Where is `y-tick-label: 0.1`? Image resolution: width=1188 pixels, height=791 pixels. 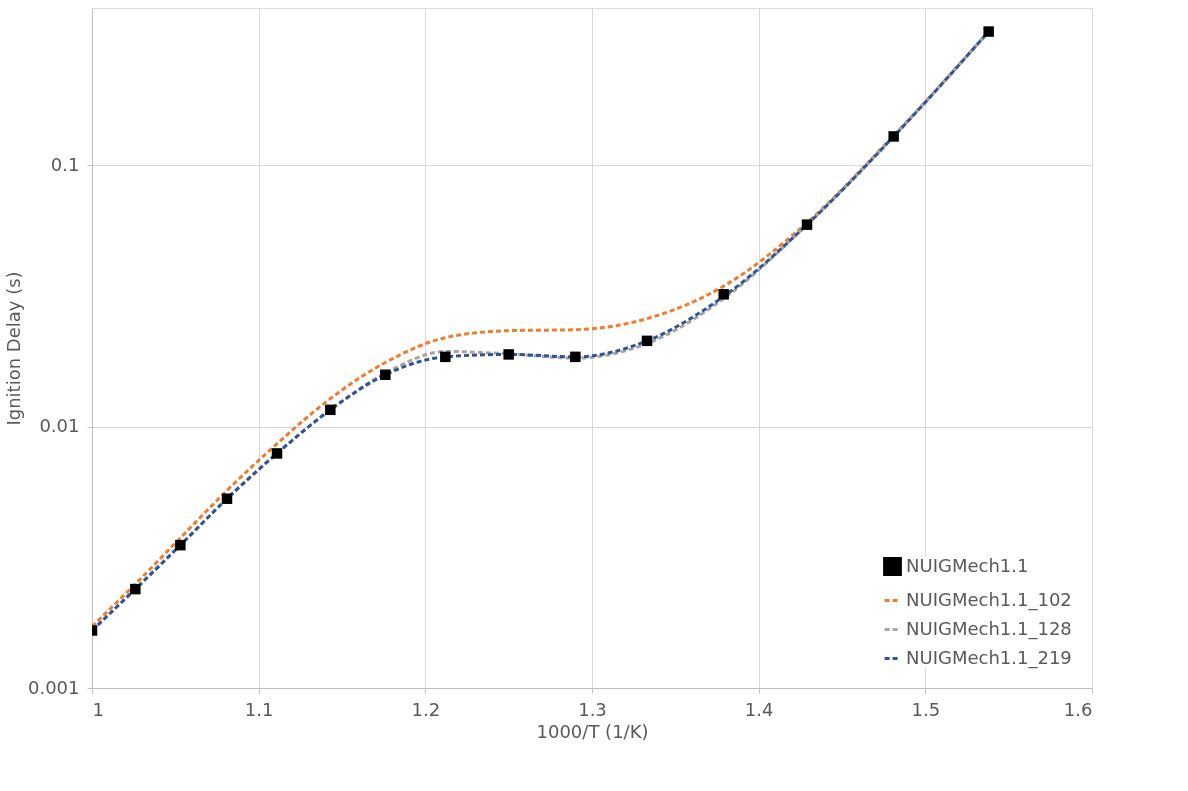 y-tick-label: 0.1 is located at coordinates (65, 164).